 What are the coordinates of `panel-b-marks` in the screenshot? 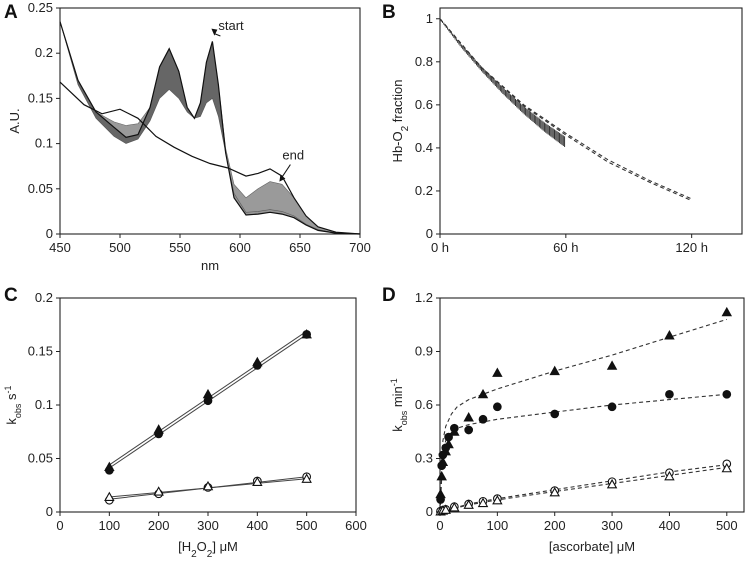 It's located at (565, 109).